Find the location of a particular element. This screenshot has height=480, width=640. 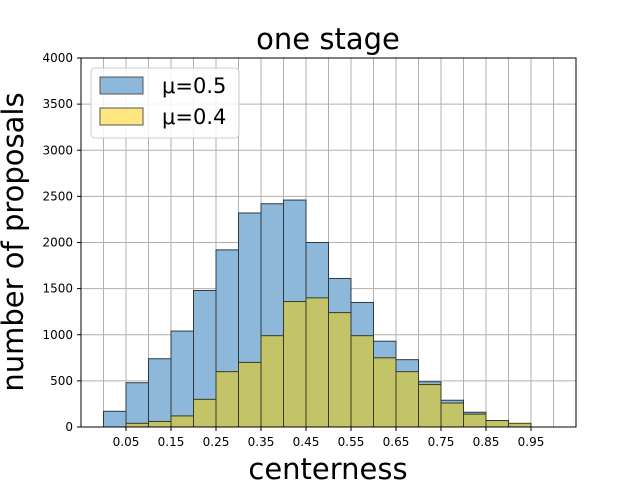

chart-title: one stage is located at coordinates (328, 39).